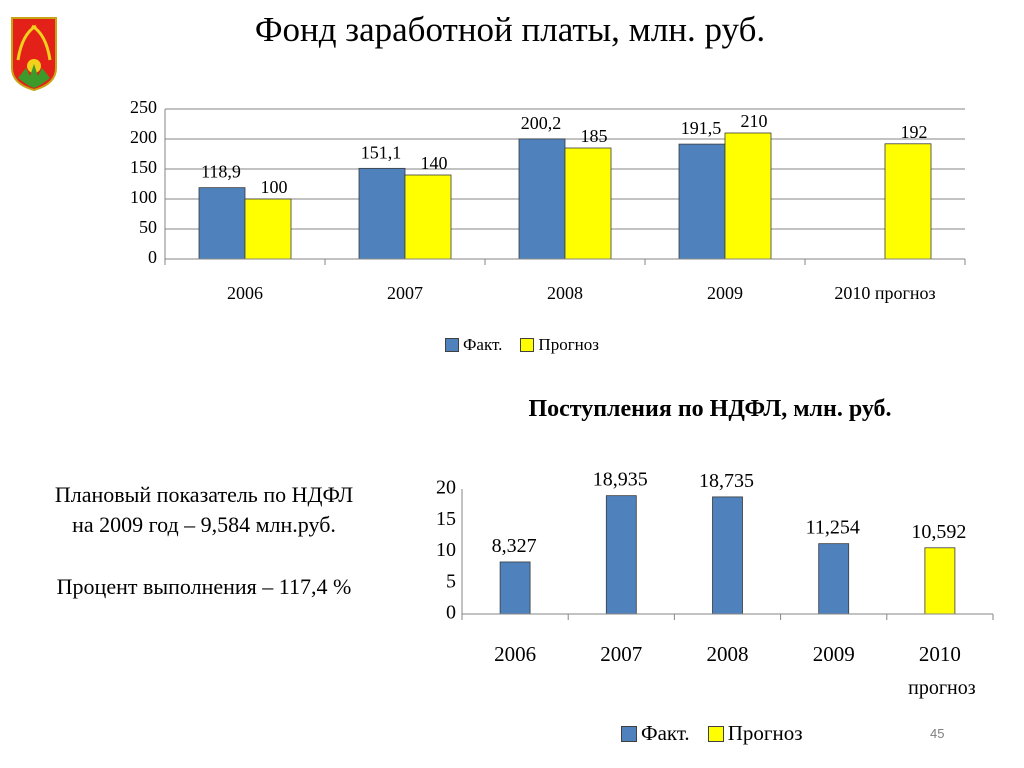 The width and height of the screenshot is (1024, 768). Describe the element at coordinates (452, 345) in the screenshot. I see `legend-swatch-fact` at that location.